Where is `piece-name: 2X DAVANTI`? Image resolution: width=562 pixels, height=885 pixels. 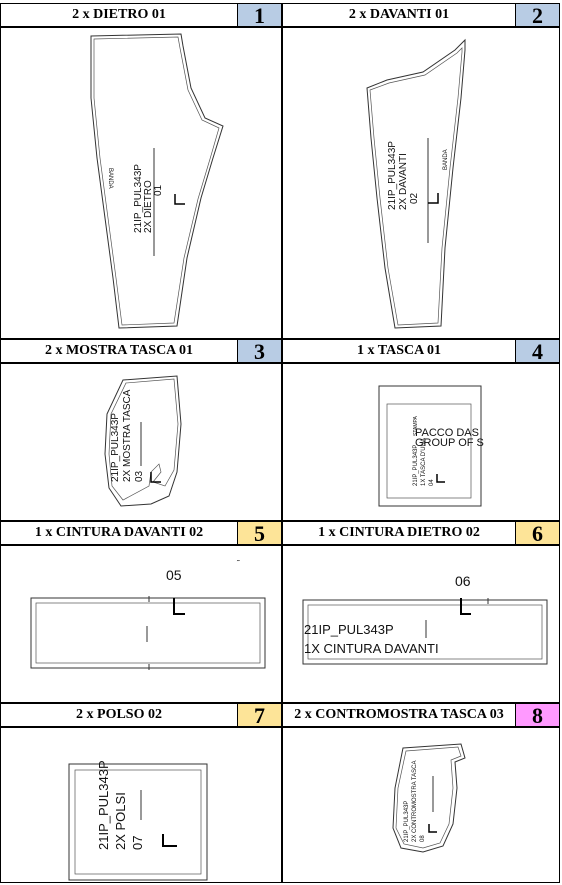
piece-name: 2X DAVANTI is located at coordinates (403, 181).